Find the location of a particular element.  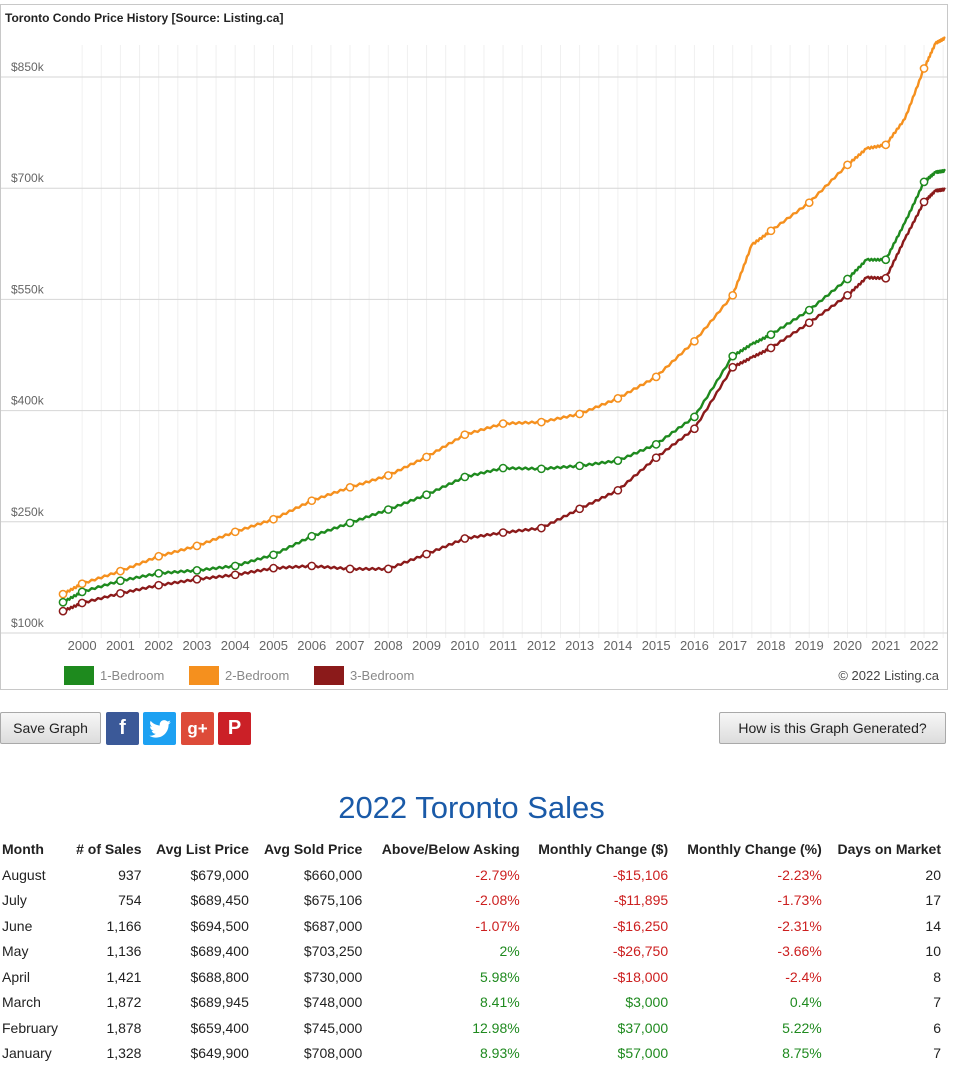

x-tick-label: 2007 is located at coordinates (350, 645).